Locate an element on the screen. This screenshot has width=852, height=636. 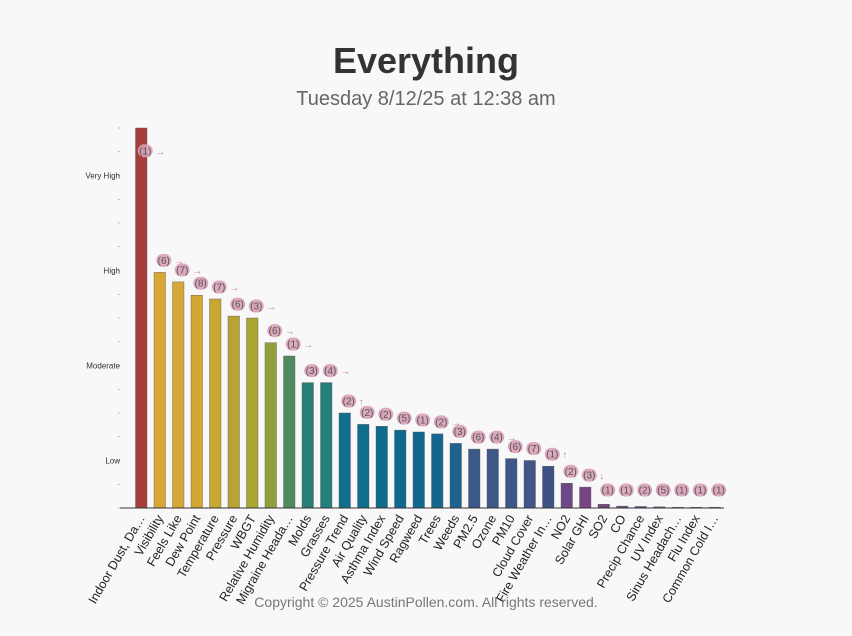
badge-count: (8) is located at coordinates (201, 284).